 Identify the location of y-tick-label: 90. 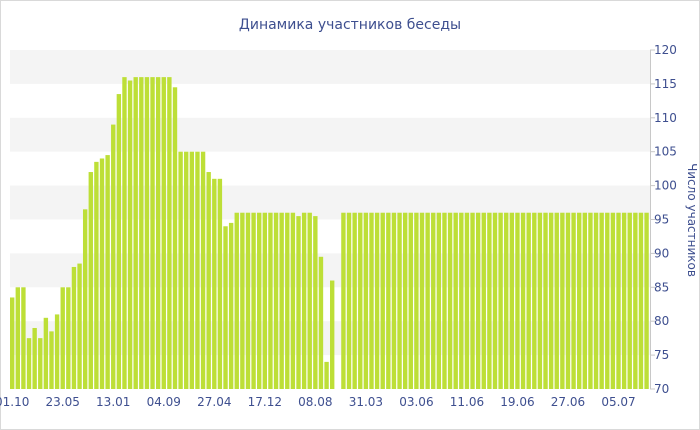
(661, 253).